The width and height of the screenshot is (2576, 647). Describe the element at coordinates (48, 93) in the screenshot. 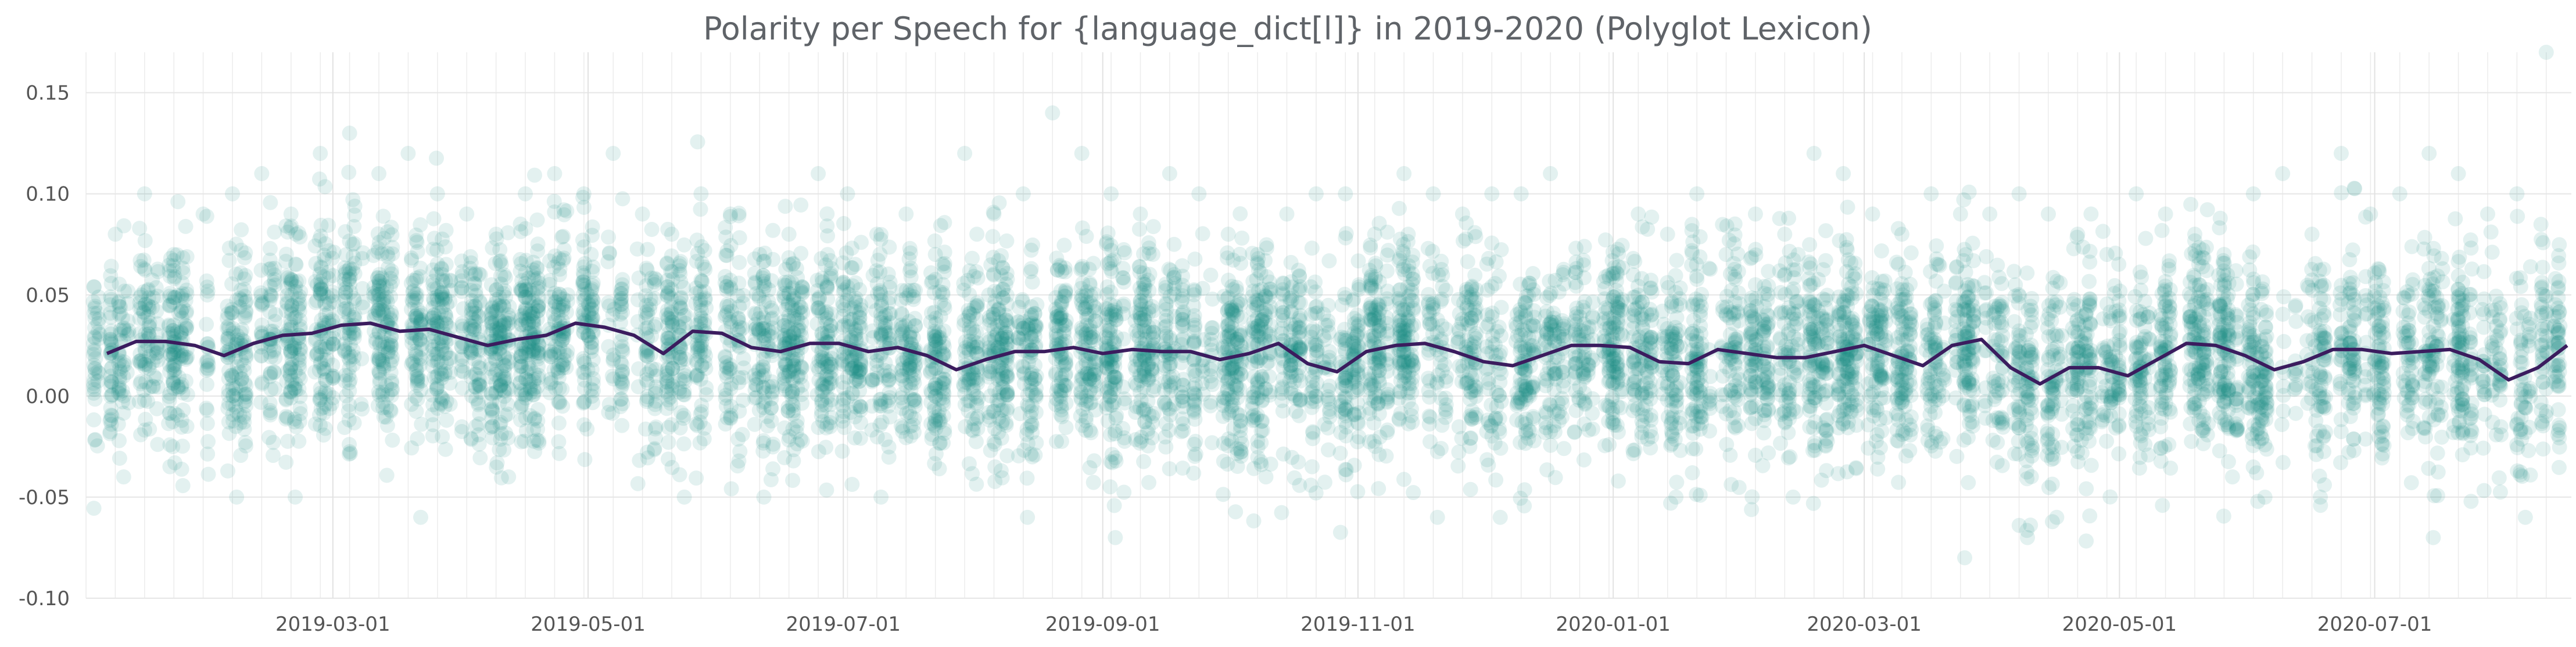

I see `y-tick-label: 0.15` at that location.